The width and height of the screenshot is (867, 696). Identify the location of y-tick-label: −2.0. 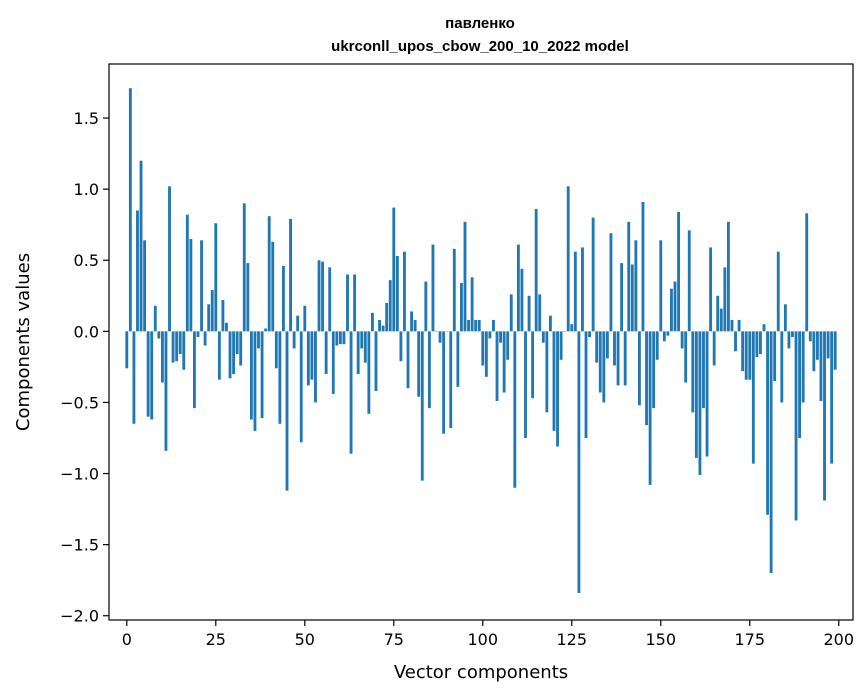
(79, 616).